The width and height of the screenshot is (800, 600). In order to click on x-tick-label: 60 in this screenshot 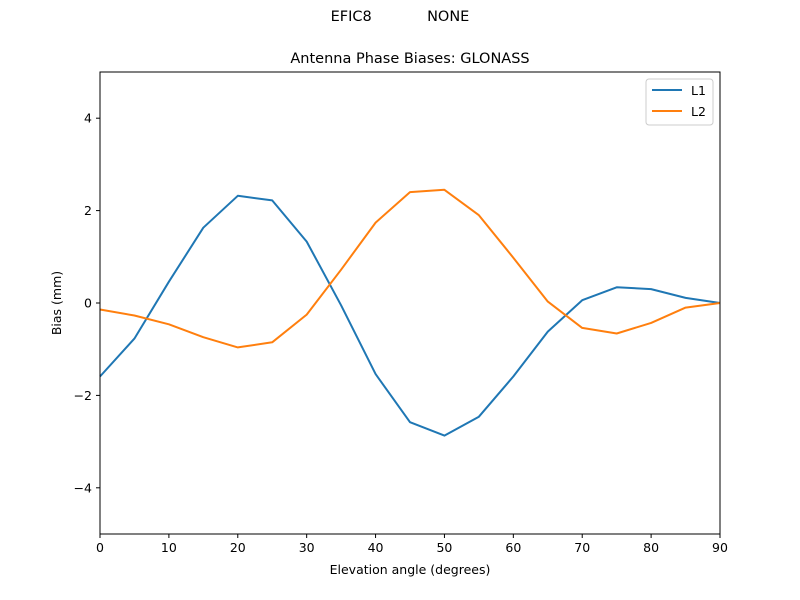, I will do `click(513, 547)`.